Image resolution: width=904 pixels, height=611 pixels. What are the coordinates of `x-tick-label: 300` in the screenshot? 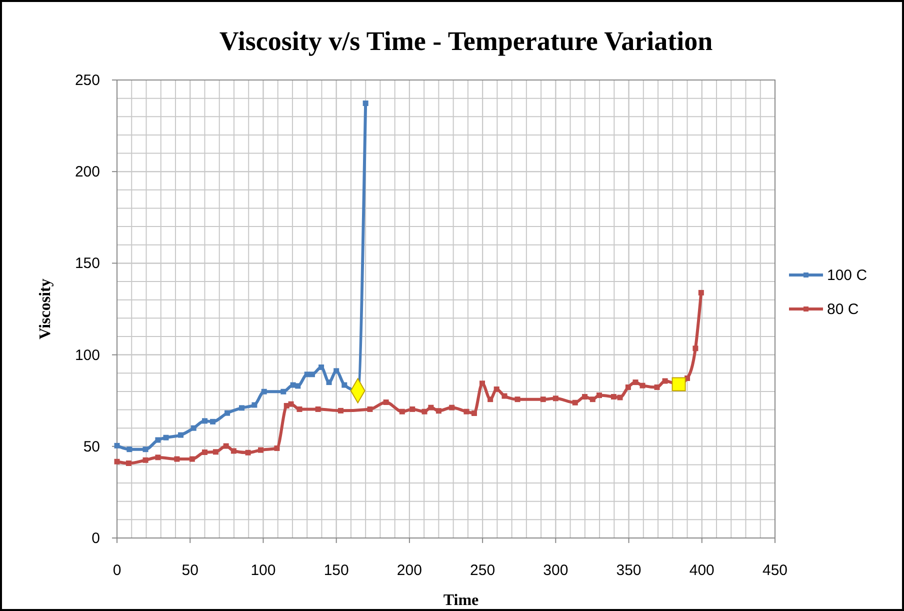 It's located at (555, 570).